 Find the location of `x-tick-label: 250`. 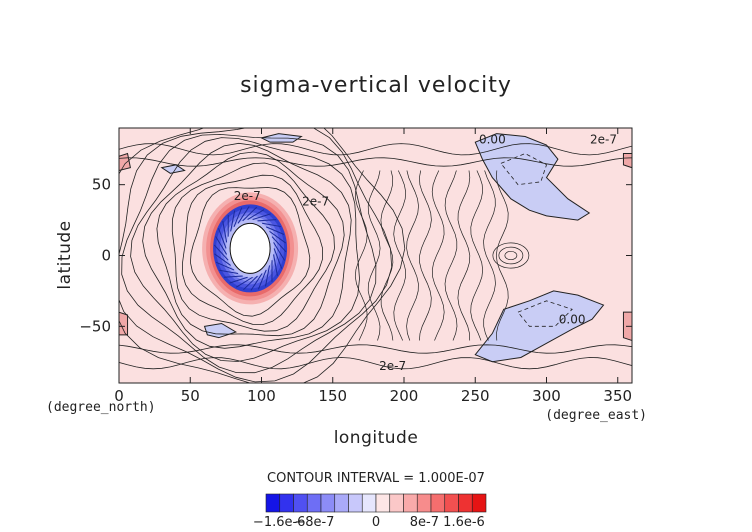

x-tick-label: 250 is located at coordinates (475, 396).